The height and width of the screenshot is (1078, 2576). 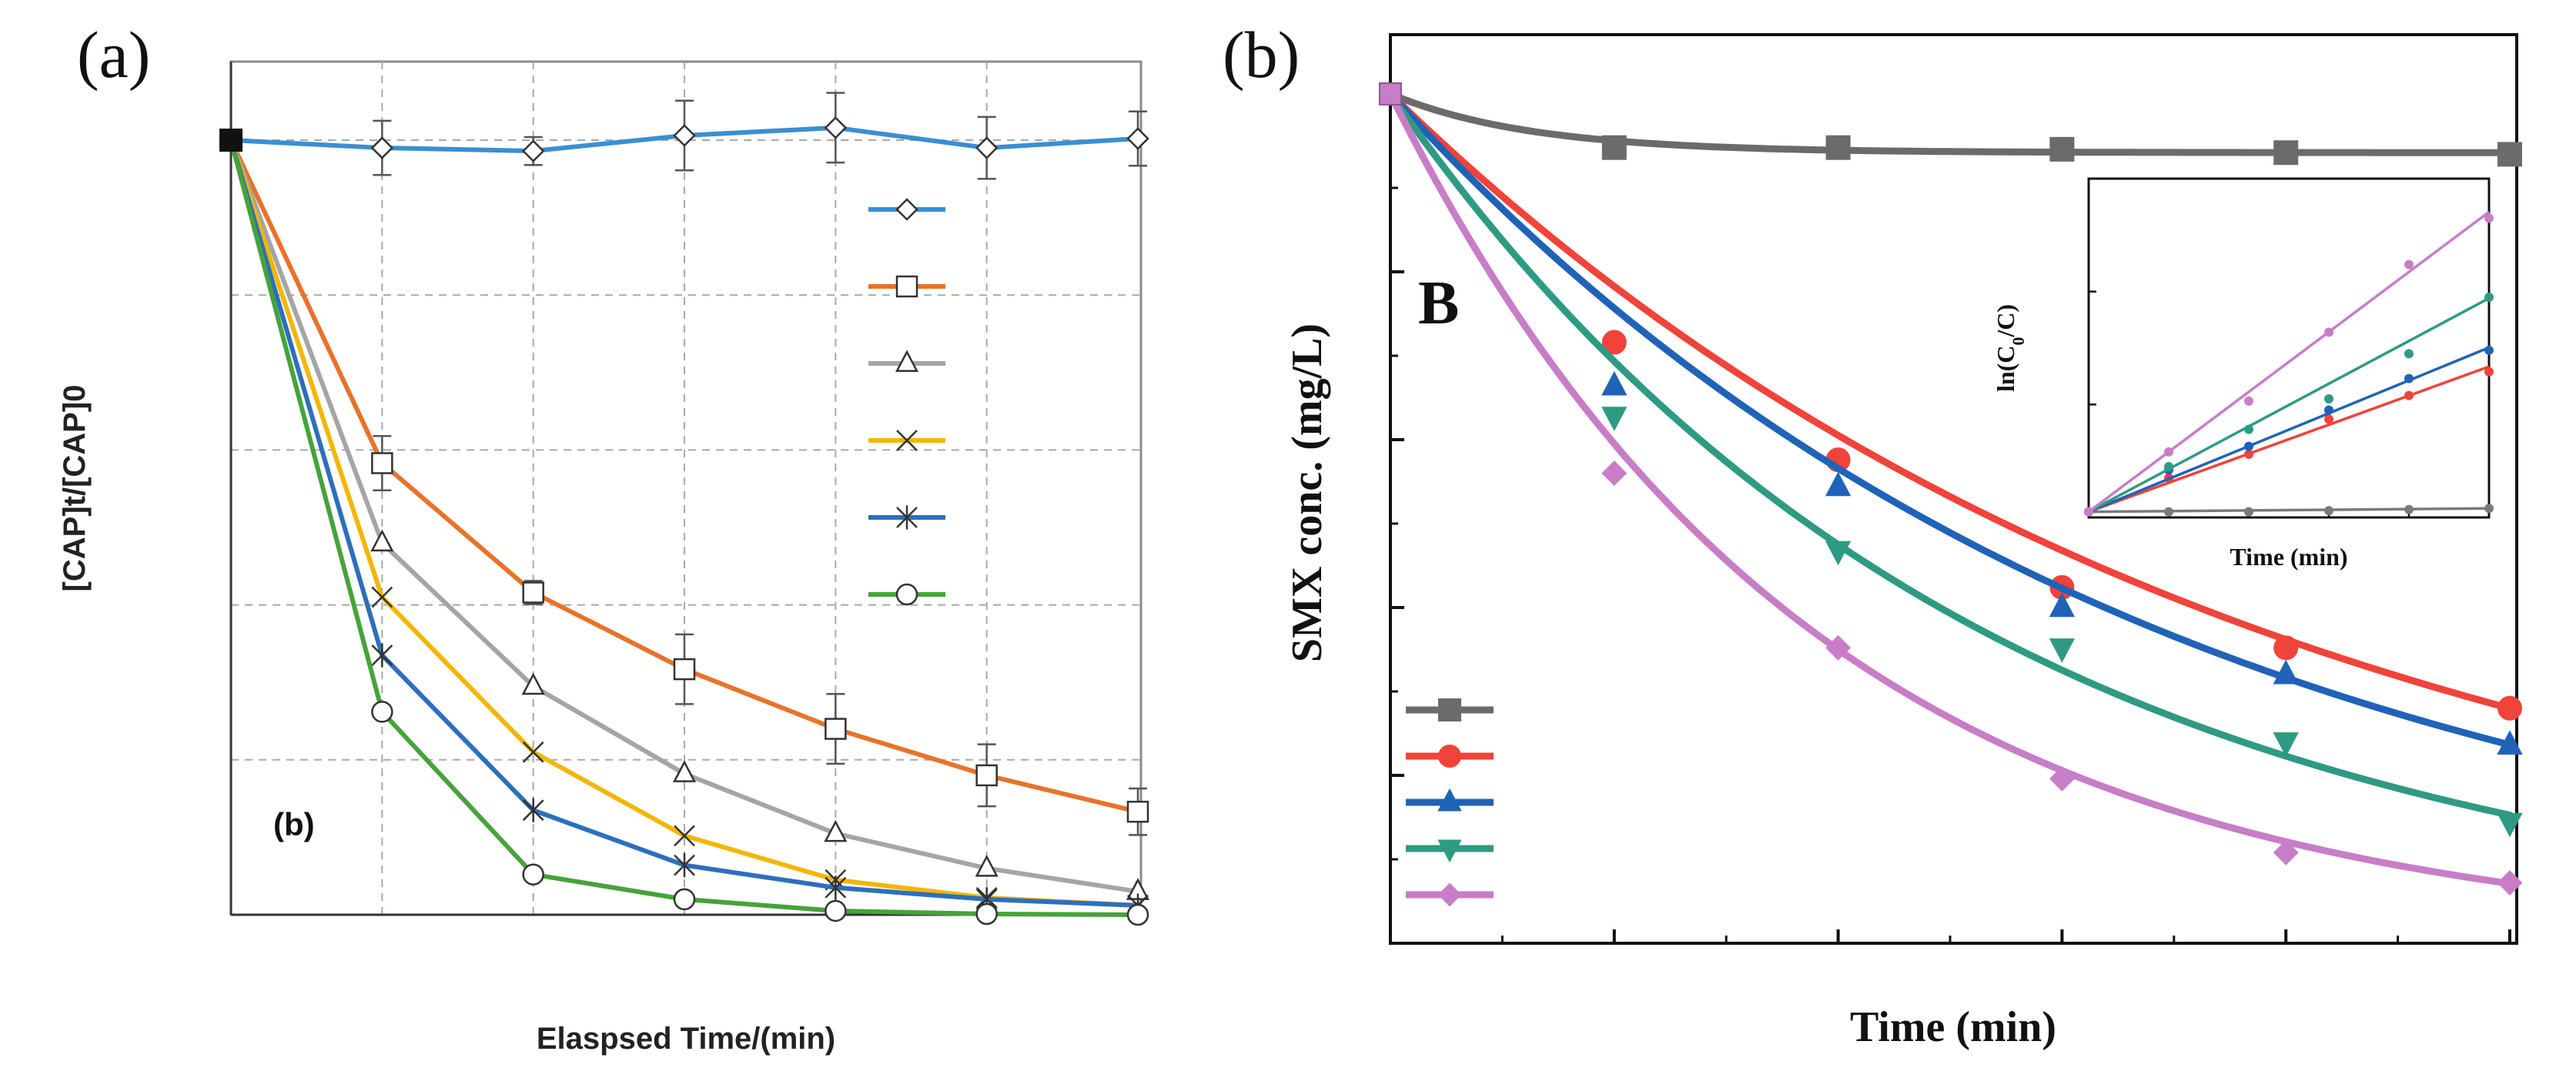 I want to click on legend-item-e50, so click(x=906, y=594).